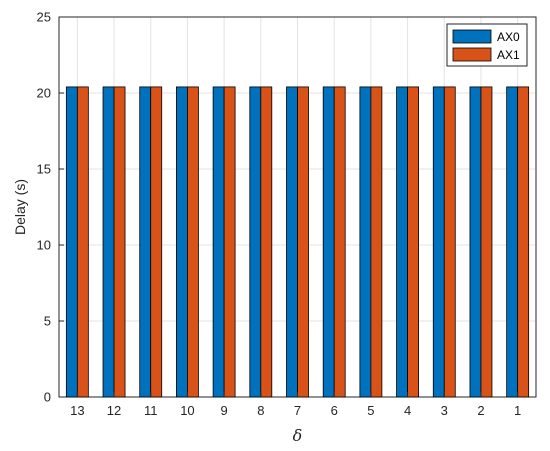 The height and width of the screenshot is (451, 550). What do you see at coordinates (44, 169) in the screenshot?
I see `y-tick-label: 15` at bounding box center [44, 169].